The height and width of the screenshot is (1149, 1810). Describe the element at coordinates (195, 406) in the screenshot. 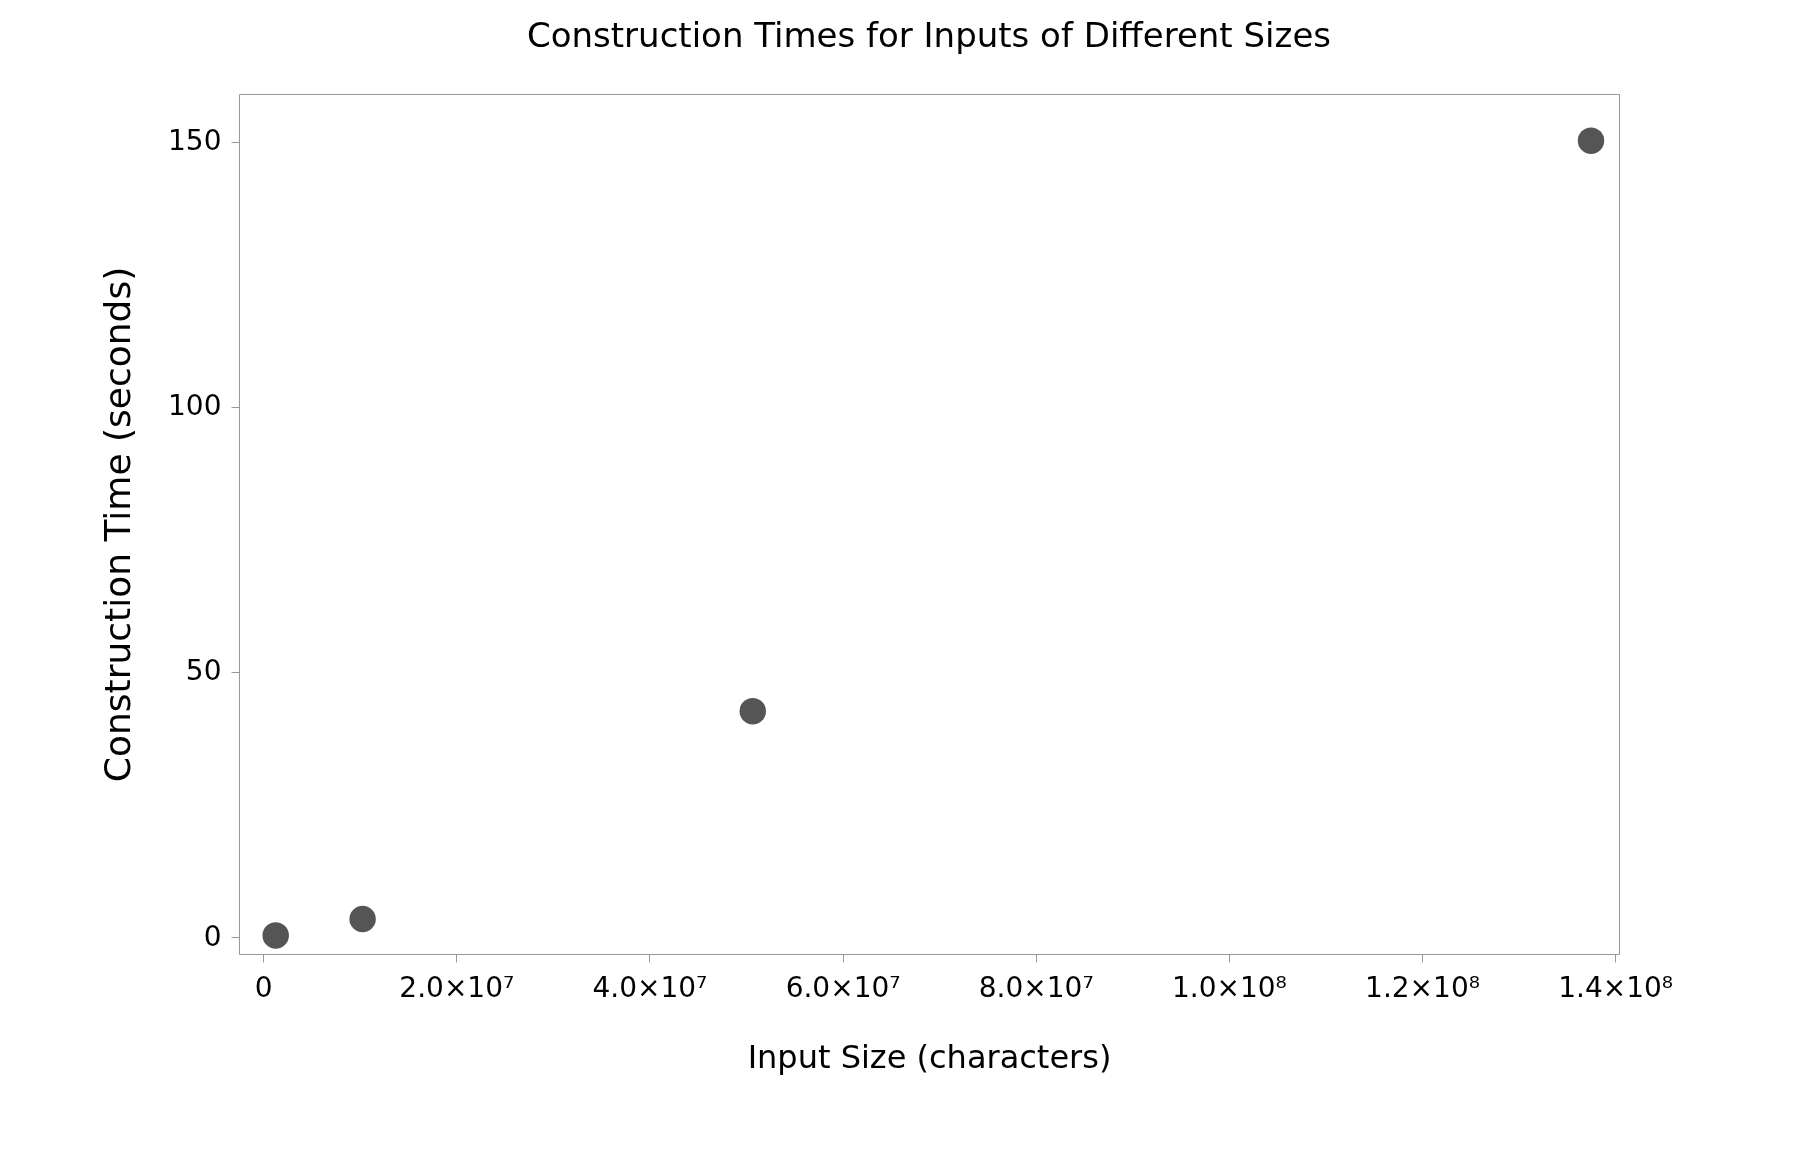

I see `y-tick-label: 100` at that location.